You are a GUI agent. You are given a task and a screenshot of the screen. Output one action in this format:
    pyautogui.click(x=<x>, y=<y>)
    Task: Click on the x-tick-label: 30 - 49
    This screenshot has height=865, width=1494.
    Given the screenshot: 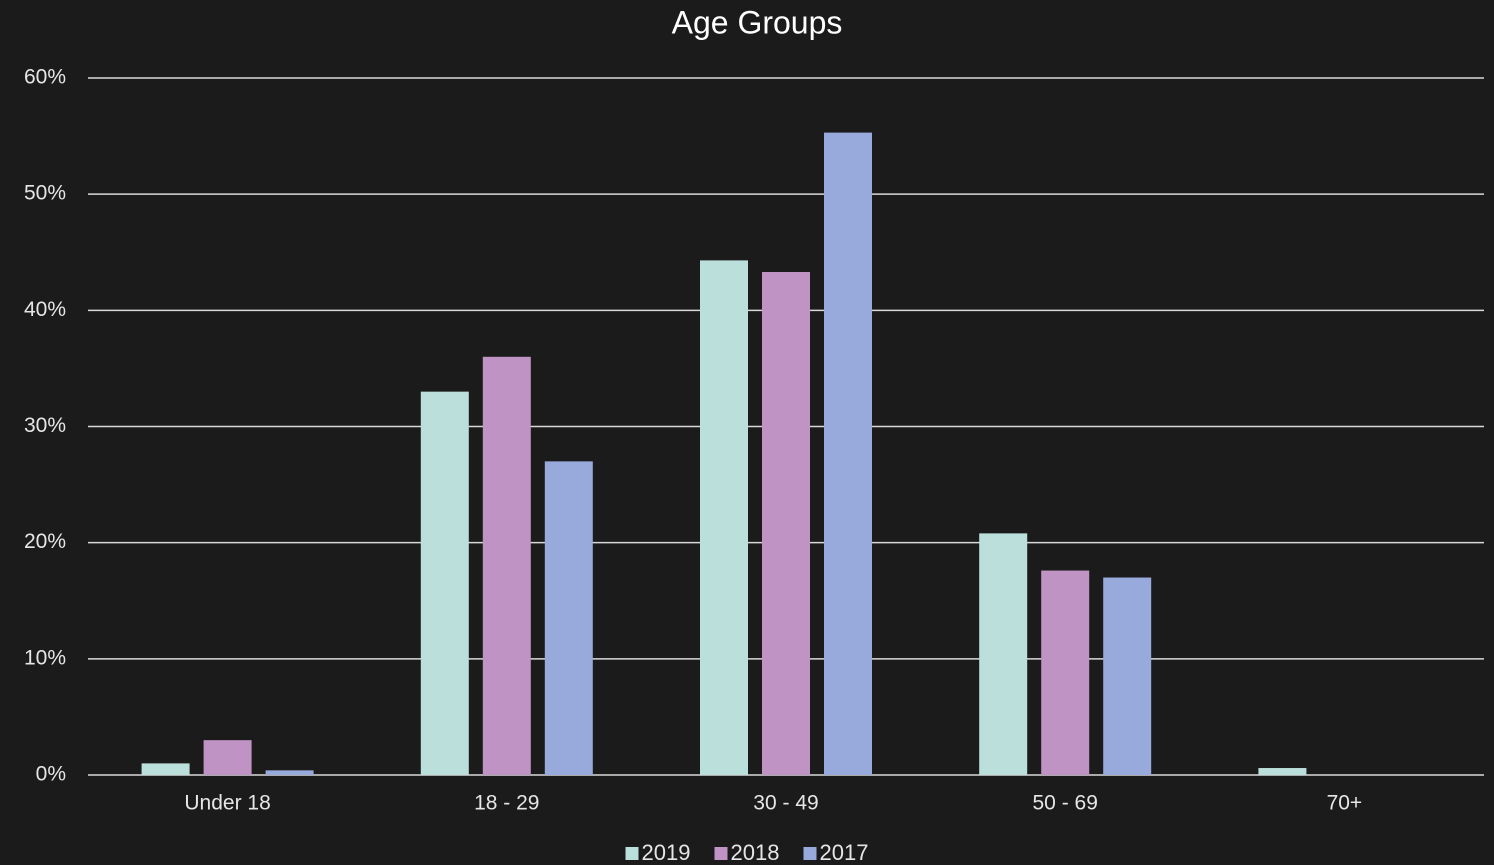 What is the action you would take?
    pyautogui.click(x=785, y=803)
    